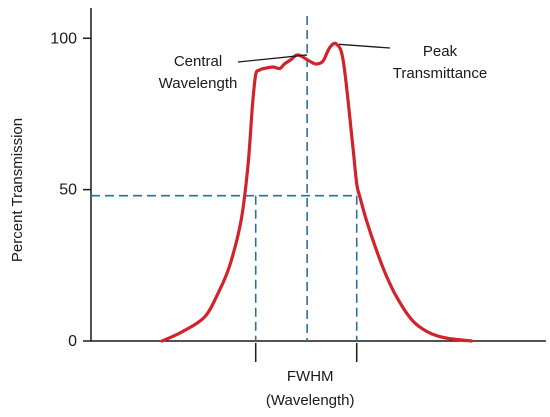 The height and width of the screenshot is (417, 550). What do you see at coordinates (272, 58) in the screenshot?
I see `central-leader-line` at bounding box center [272, 58].